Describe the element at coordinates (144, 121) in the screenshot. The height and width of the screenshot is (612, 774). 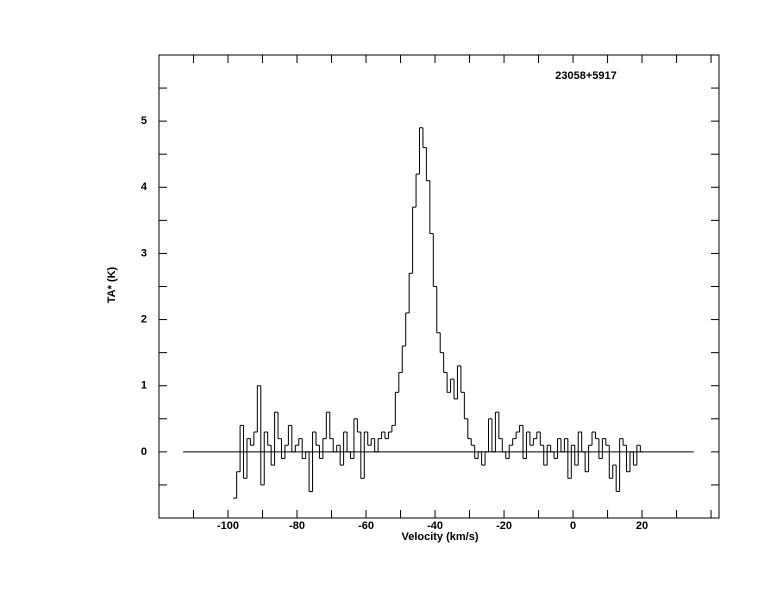
I see `y-tick-label: 5` at that location.